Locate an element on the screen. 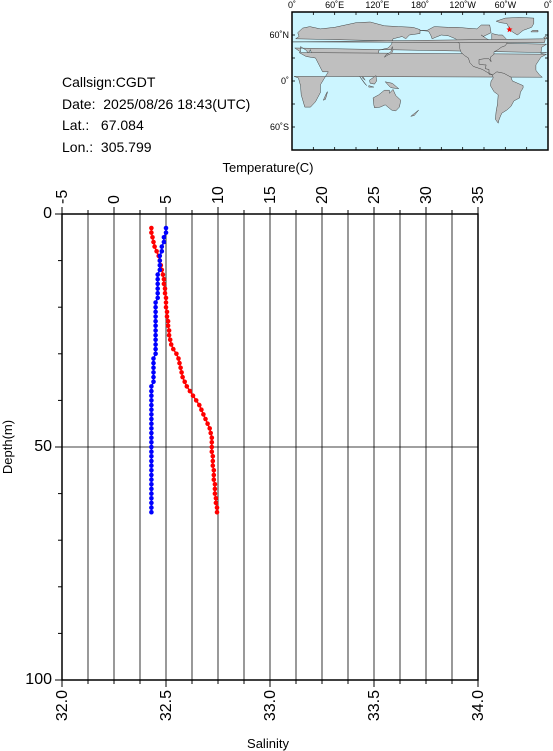  map-longitude-label: 60˚E is located at coordinates (334, 5).